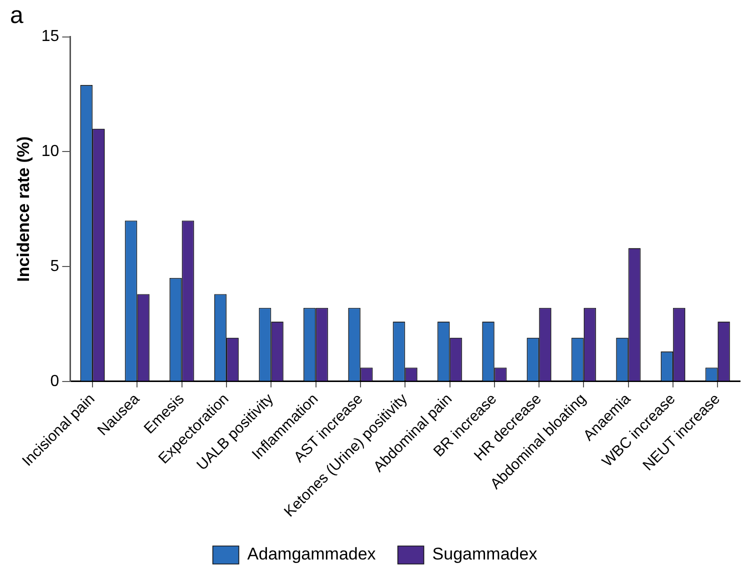  Describe the element at coordinates (485, 554) in the screenshot. I see `legend-label: Sugammadex` at that location.